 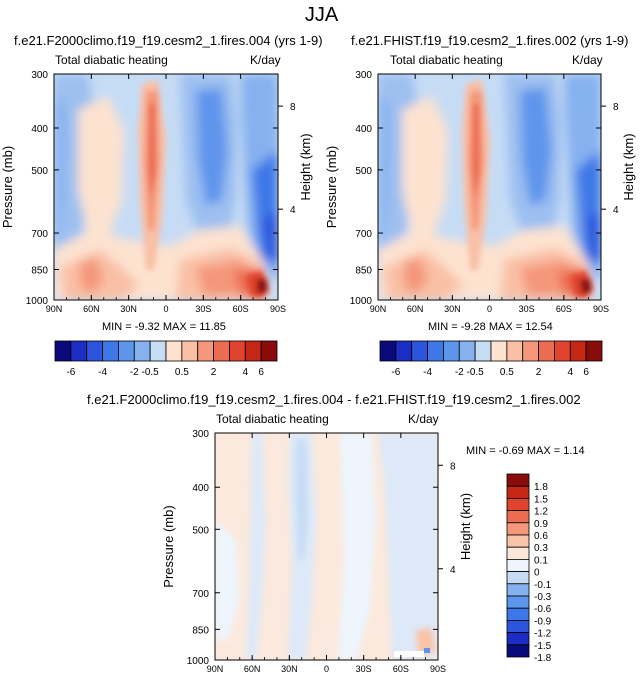 I want to click on right-lat-tick-label: 90S, so click(x=601, y=309).